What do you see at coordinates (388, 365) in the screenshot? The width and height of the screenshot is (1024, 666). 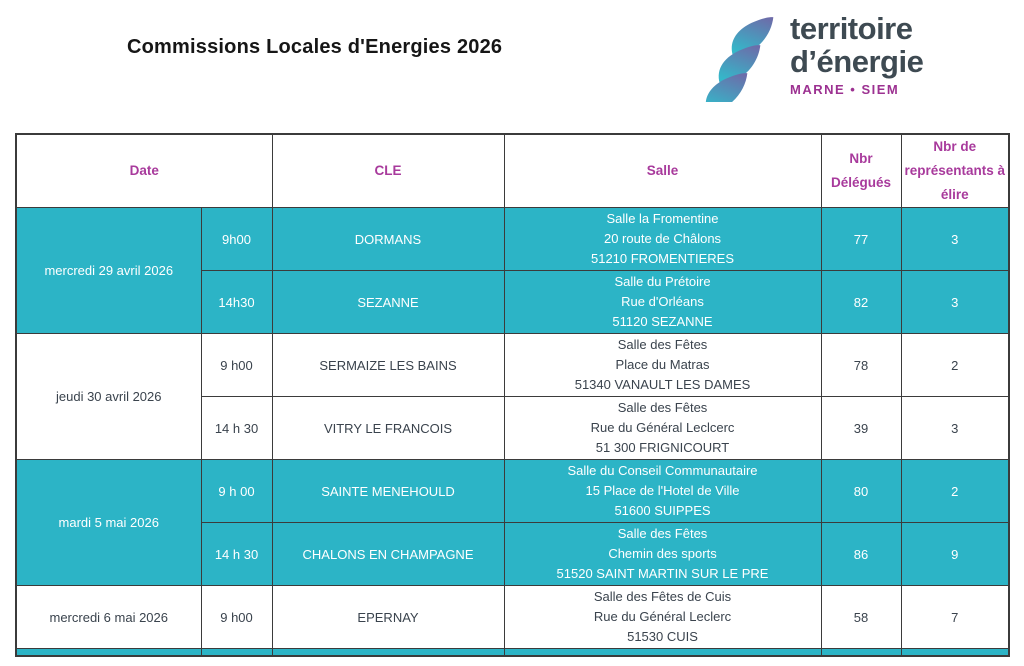 I see `cle-cell: SERMAIZE LES BAINS` at bounding box center [388, 365].